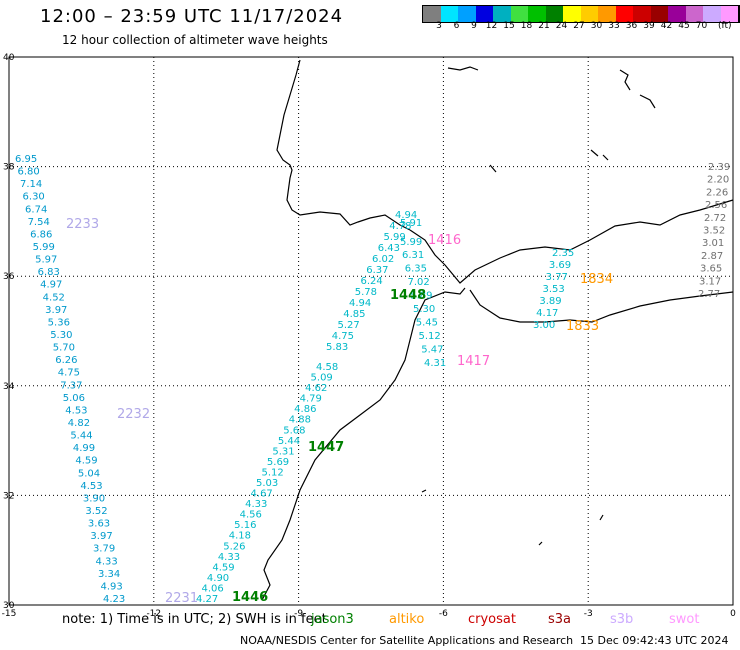  Describe the element at coordinates (26, 159) in the screenshot. I see `swh-value-west-track: 6.95` at that location.